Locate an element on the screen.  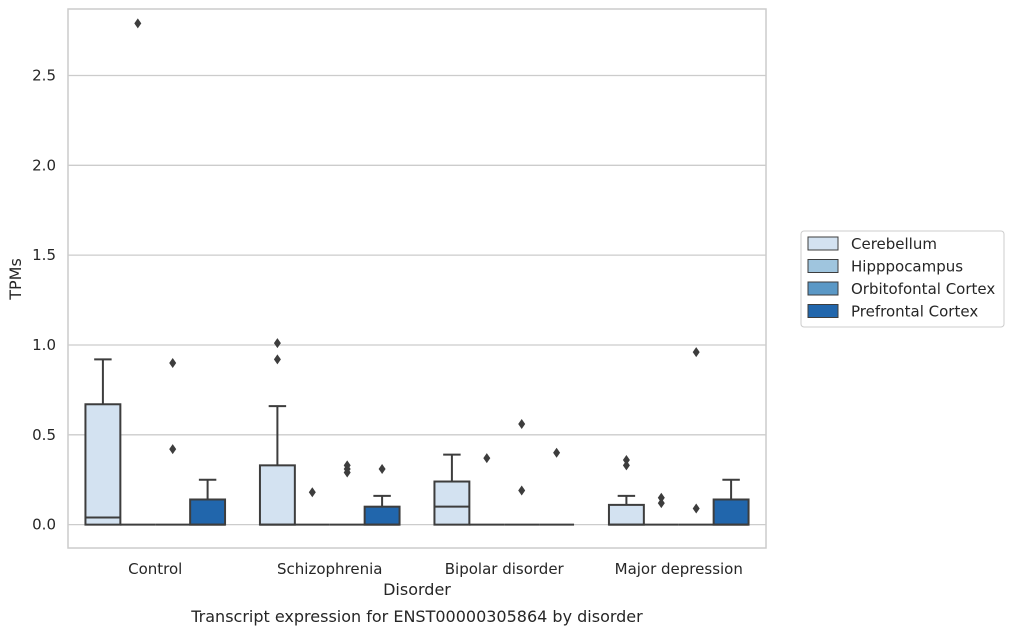
y-tick-label: 1.5 is located at coordinates (44, 255).